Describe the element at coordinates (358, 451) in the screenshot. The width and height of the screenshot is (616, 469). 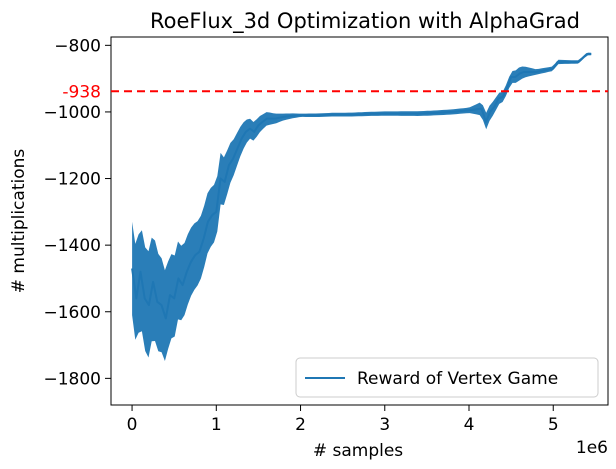
I see `x-axis-label: # samples` at that location.